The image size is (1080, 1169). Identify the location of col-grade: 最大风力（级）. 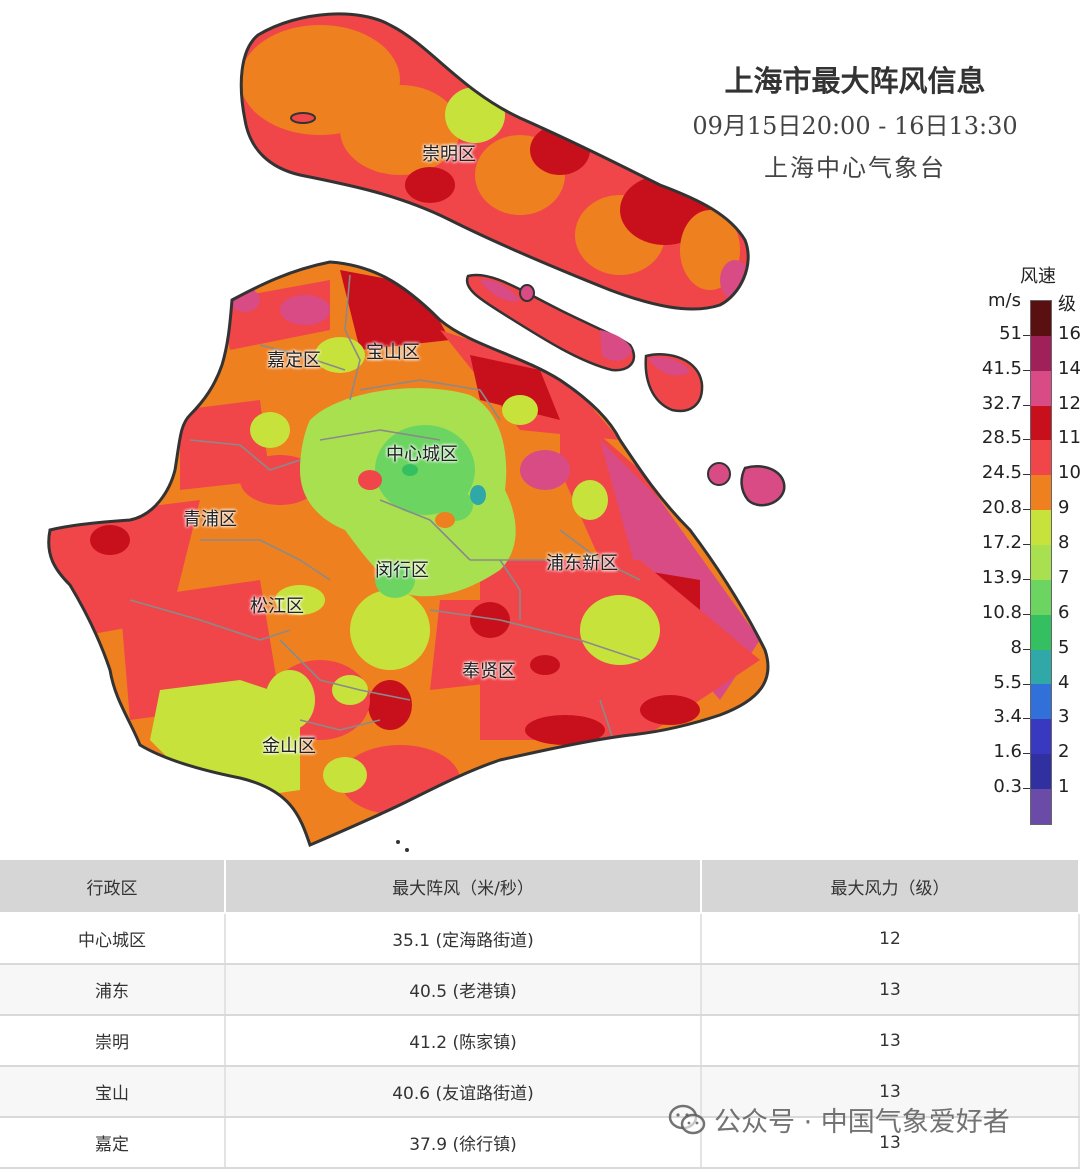
(890, 887).